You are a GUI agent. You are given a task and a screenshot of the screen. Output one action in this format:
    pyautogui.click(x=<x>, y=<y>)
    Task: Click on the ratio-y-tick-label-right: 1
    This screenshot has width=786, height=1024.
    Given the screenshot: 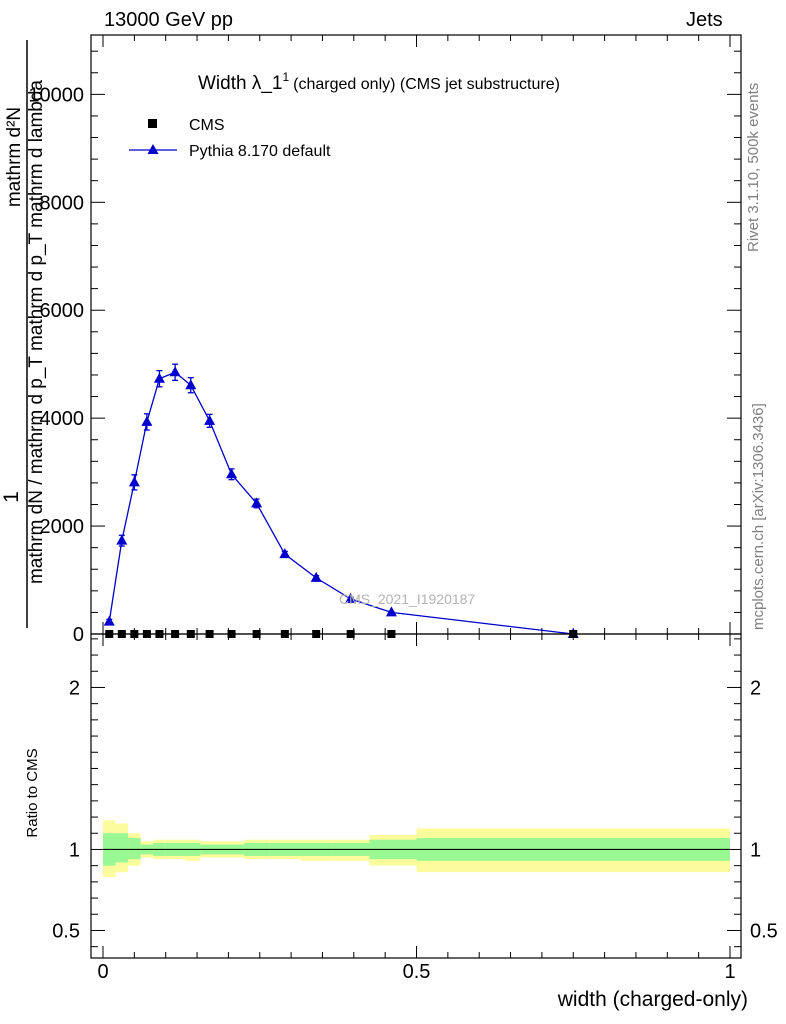 What is the action you would take?
    pyautogui.click(x=755, y=850)
    